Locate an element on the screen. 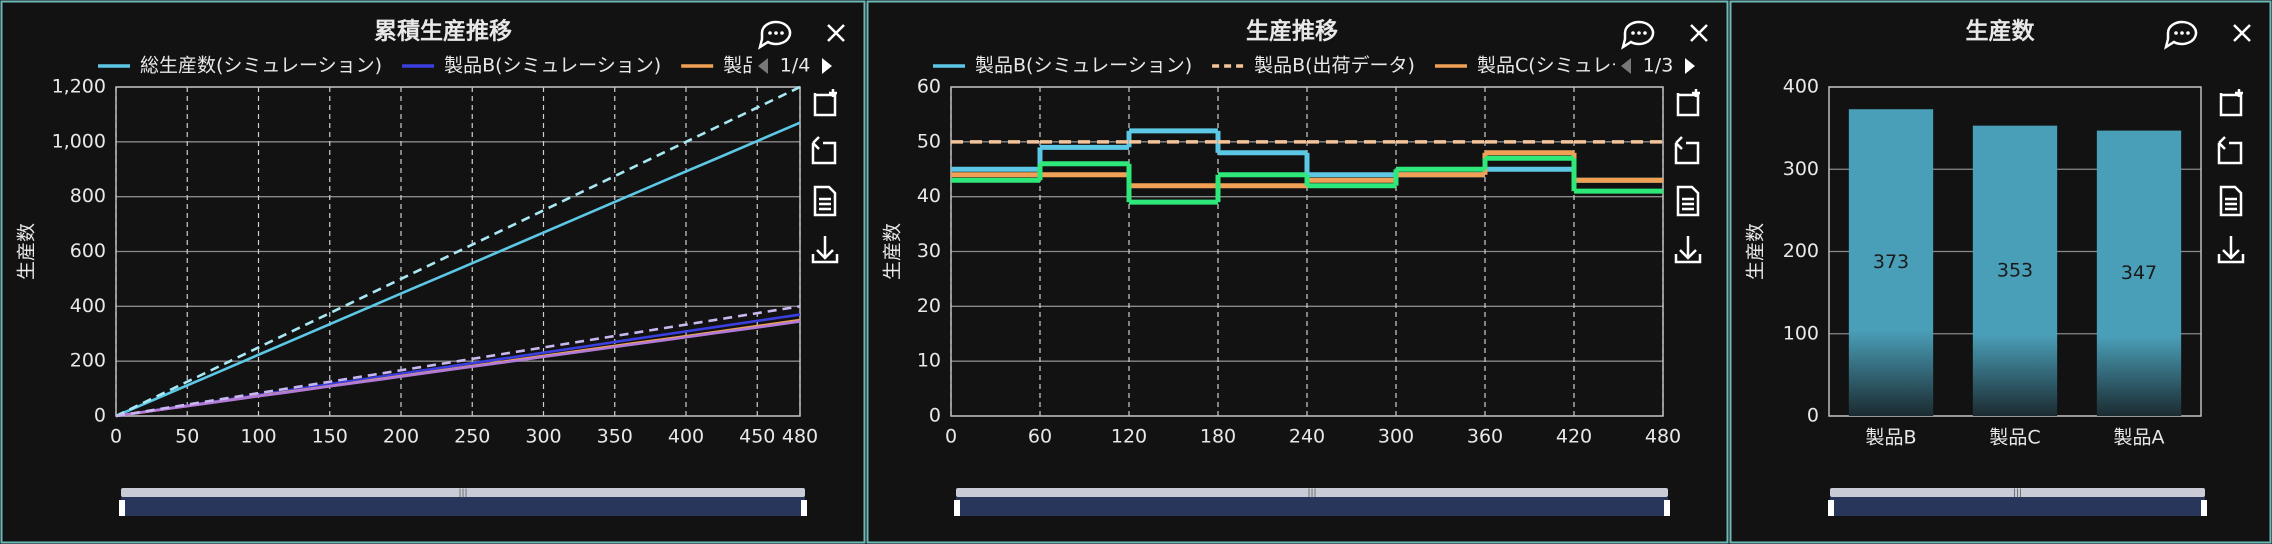 The width and height of the screenshot is (2272, 544). legend-label: 総生産数(シミュレーション) is located at coordinates (261, 66).